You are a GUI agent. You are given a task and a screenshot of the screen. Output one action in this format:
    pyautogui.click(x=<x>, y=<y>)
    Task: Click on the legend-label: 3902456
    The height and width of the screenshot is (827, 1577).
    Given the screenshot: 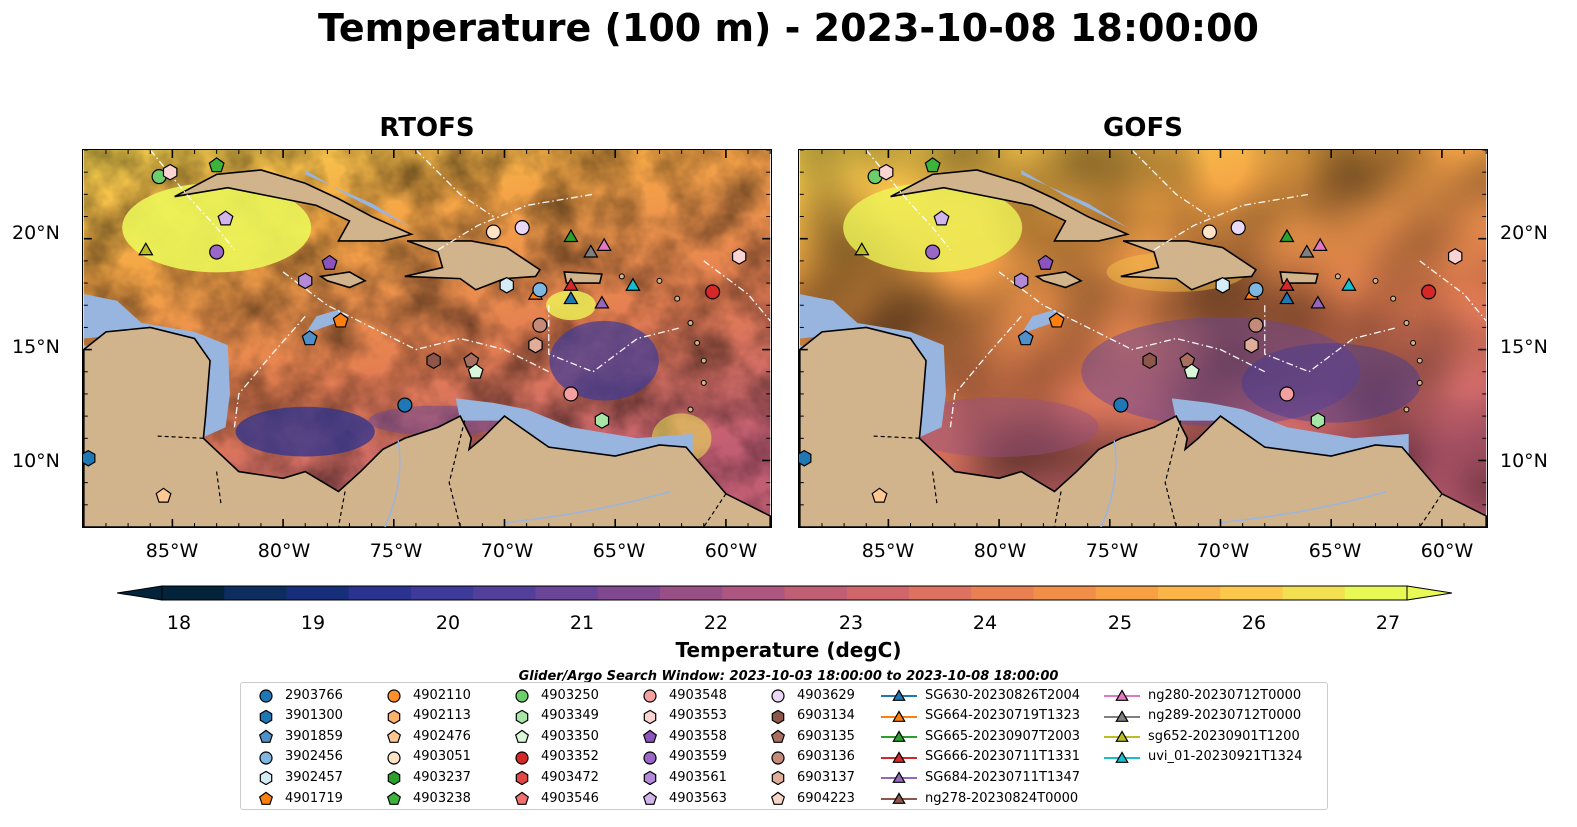 What is the action you would take?
    pyautogui.click(x=314, y=757)
    